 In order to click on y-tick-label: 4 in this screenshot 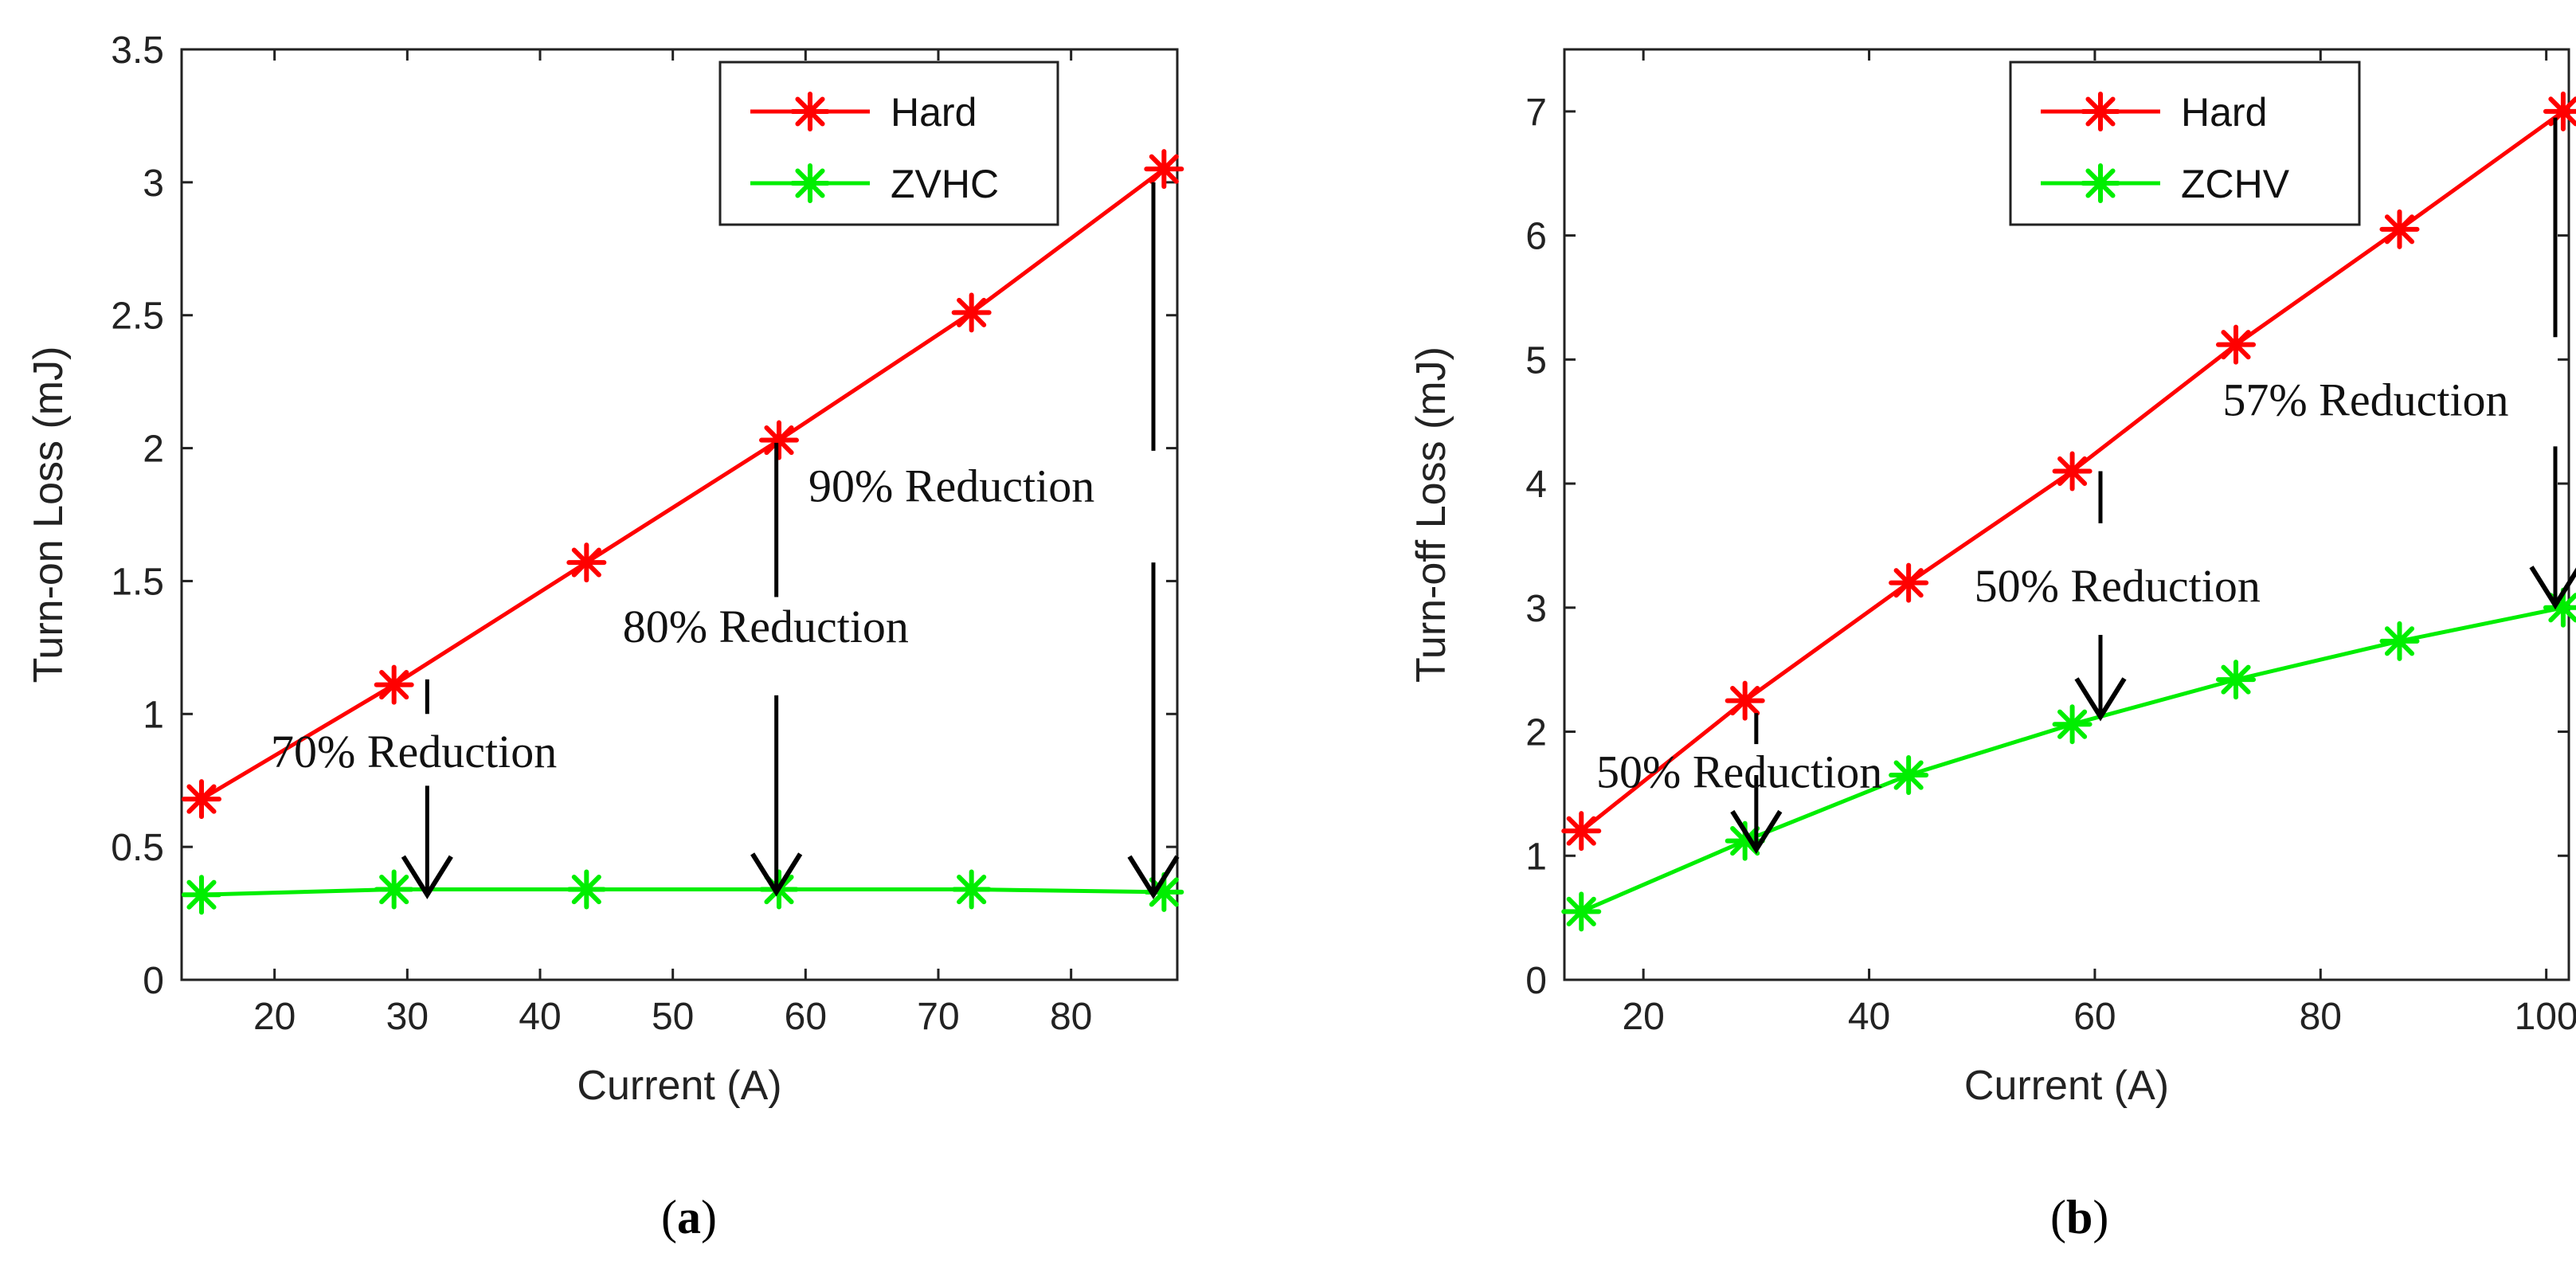, I will do `click(1536, 485)`.